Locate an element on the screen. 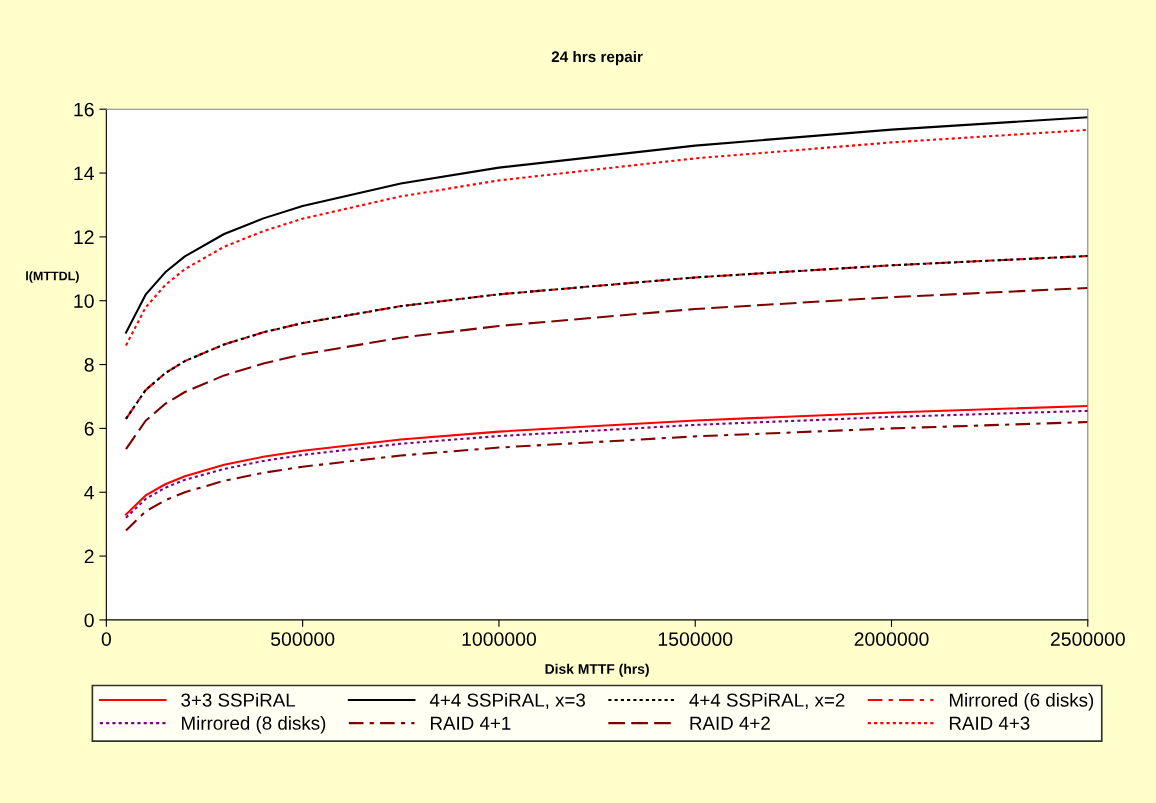  x-tick-label: 2000000 is located at coordinates (891, 639).